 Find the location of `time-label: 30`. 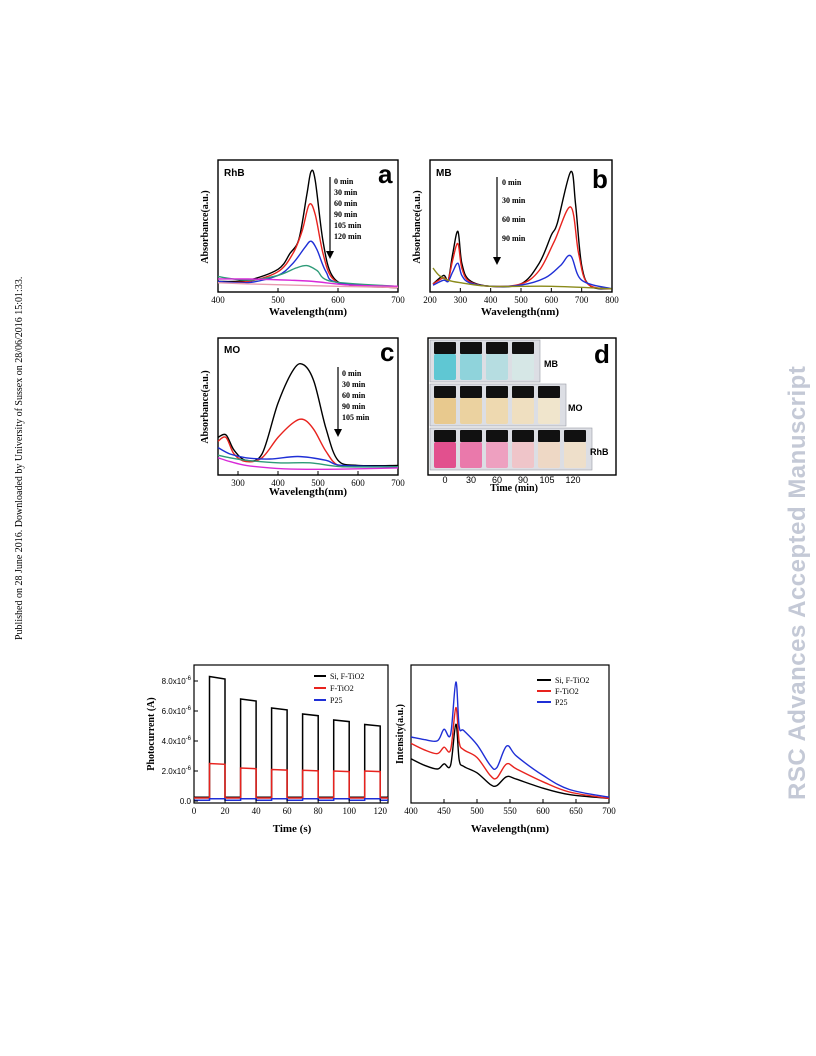

time-label: 30 is located at coordinates (471, 480).